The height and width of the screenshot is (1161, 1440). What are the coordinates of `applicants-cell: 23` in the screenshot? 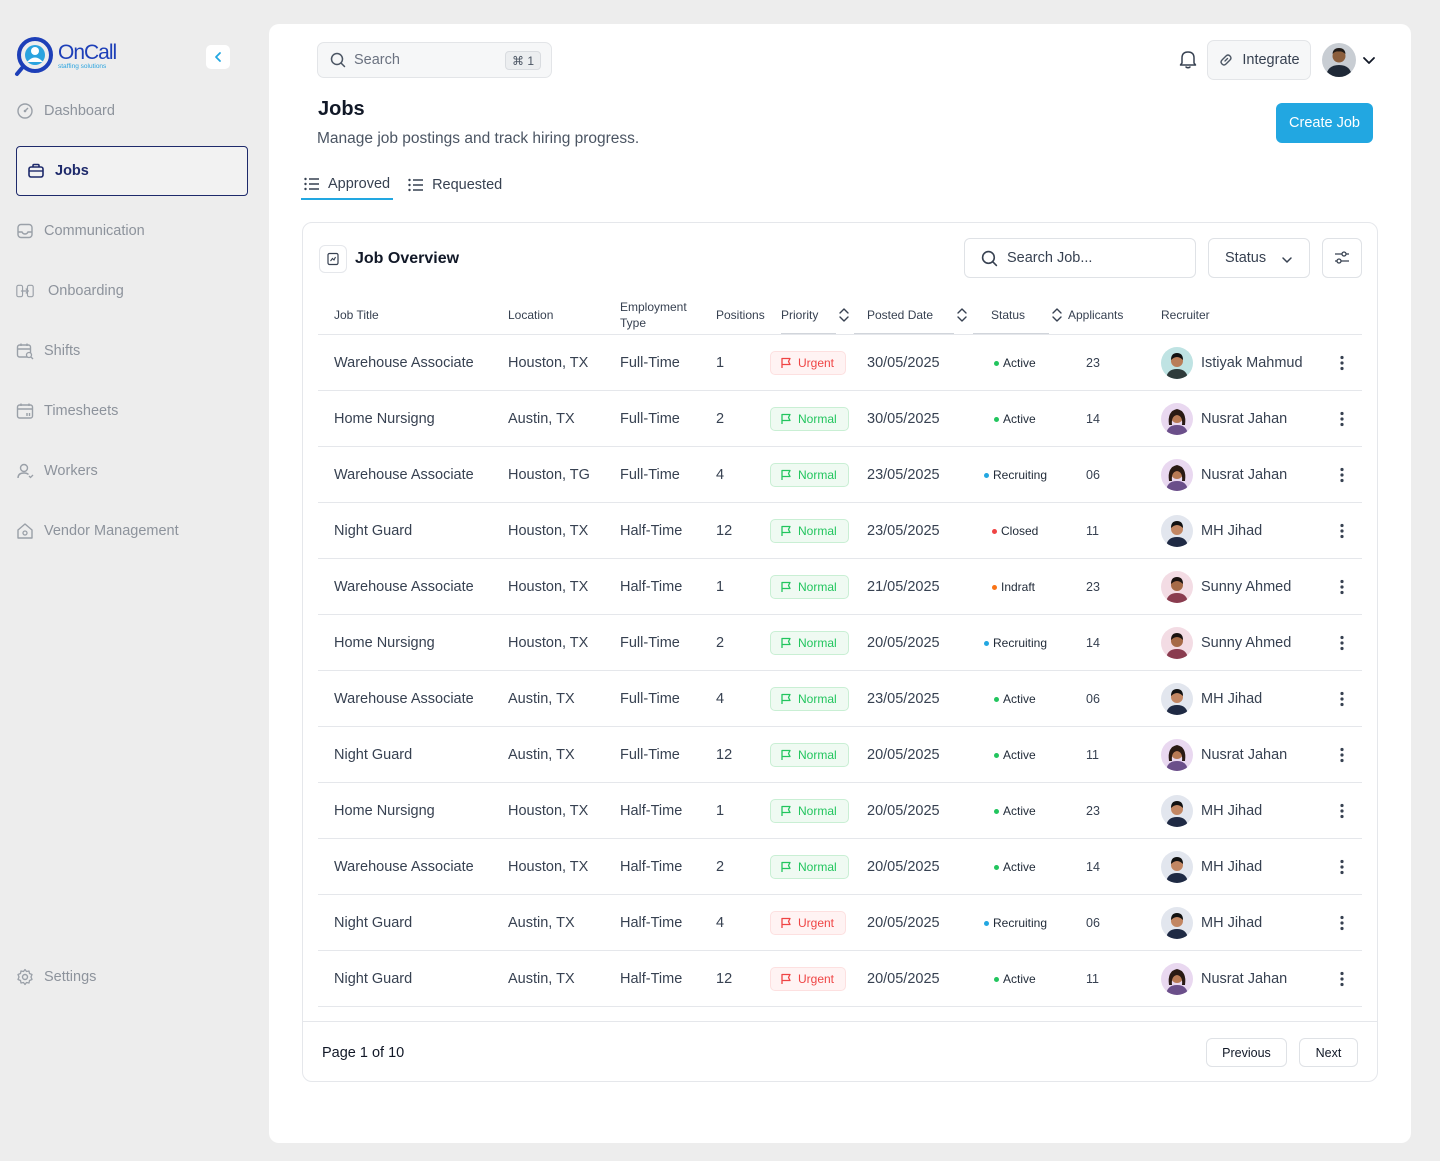 It's located at (1093, 587).